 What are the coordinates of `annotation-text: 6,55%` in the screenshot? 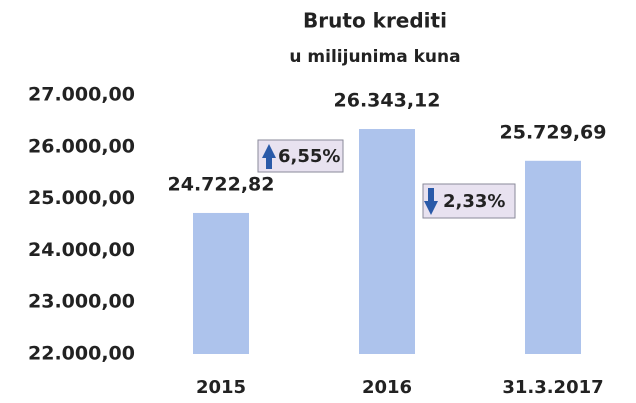 It's located at (309, 156).